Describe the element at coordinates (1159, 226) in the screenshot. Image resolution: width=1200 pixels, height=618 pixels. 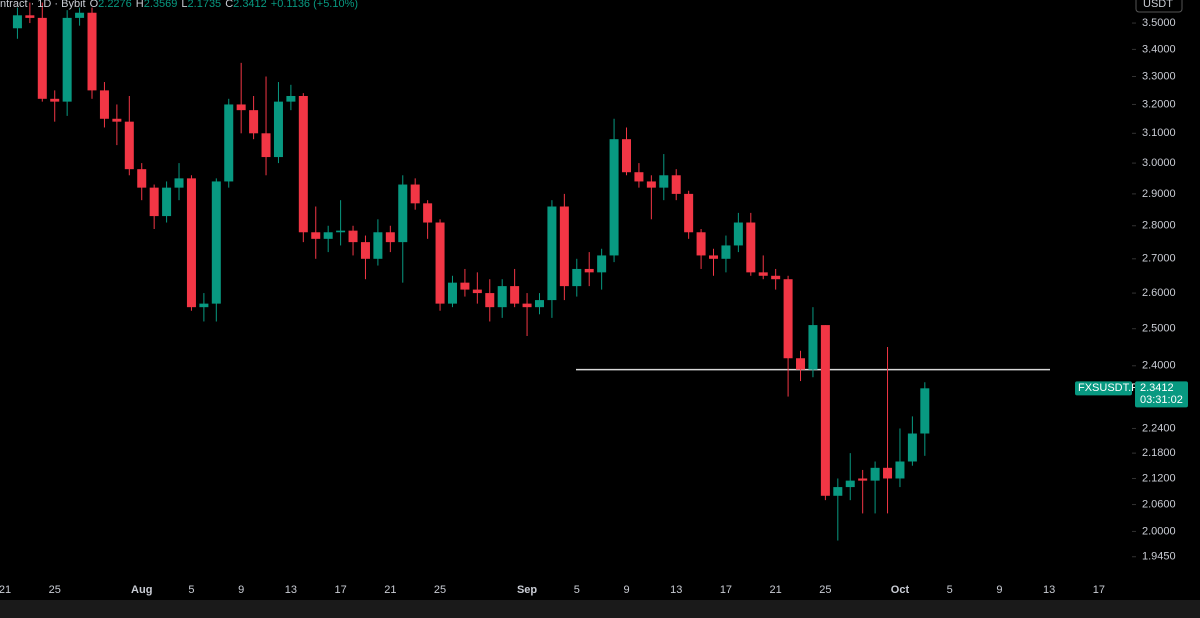
I see `y-tick-label: 2.8000` at that location.